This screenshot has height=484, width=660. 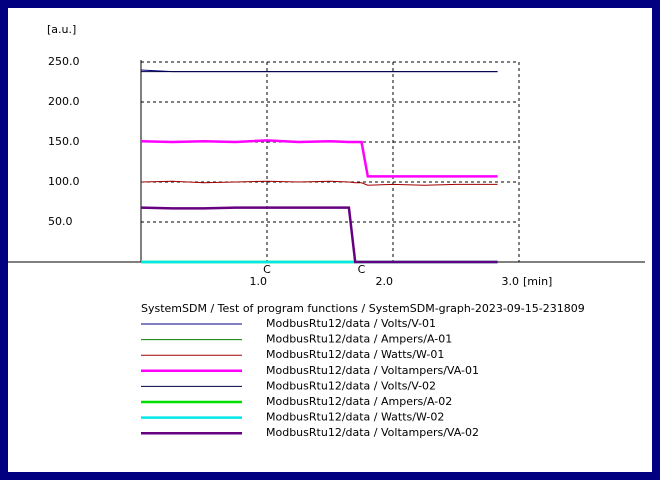 What do you see at coordinates (64, 61) in the screenshot?
I see `y-tick-label: 250.0` at bounding box center [64, 61].